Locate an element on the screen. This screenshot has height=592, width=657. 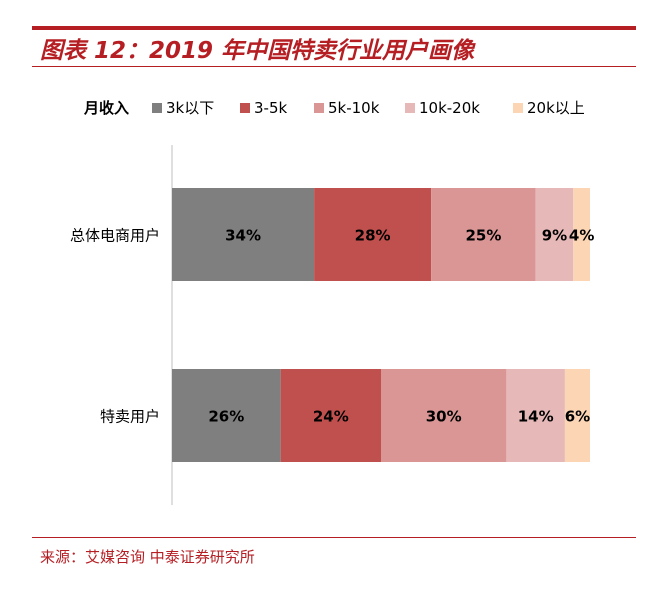
top-rule is located at coordinates (334, 28).